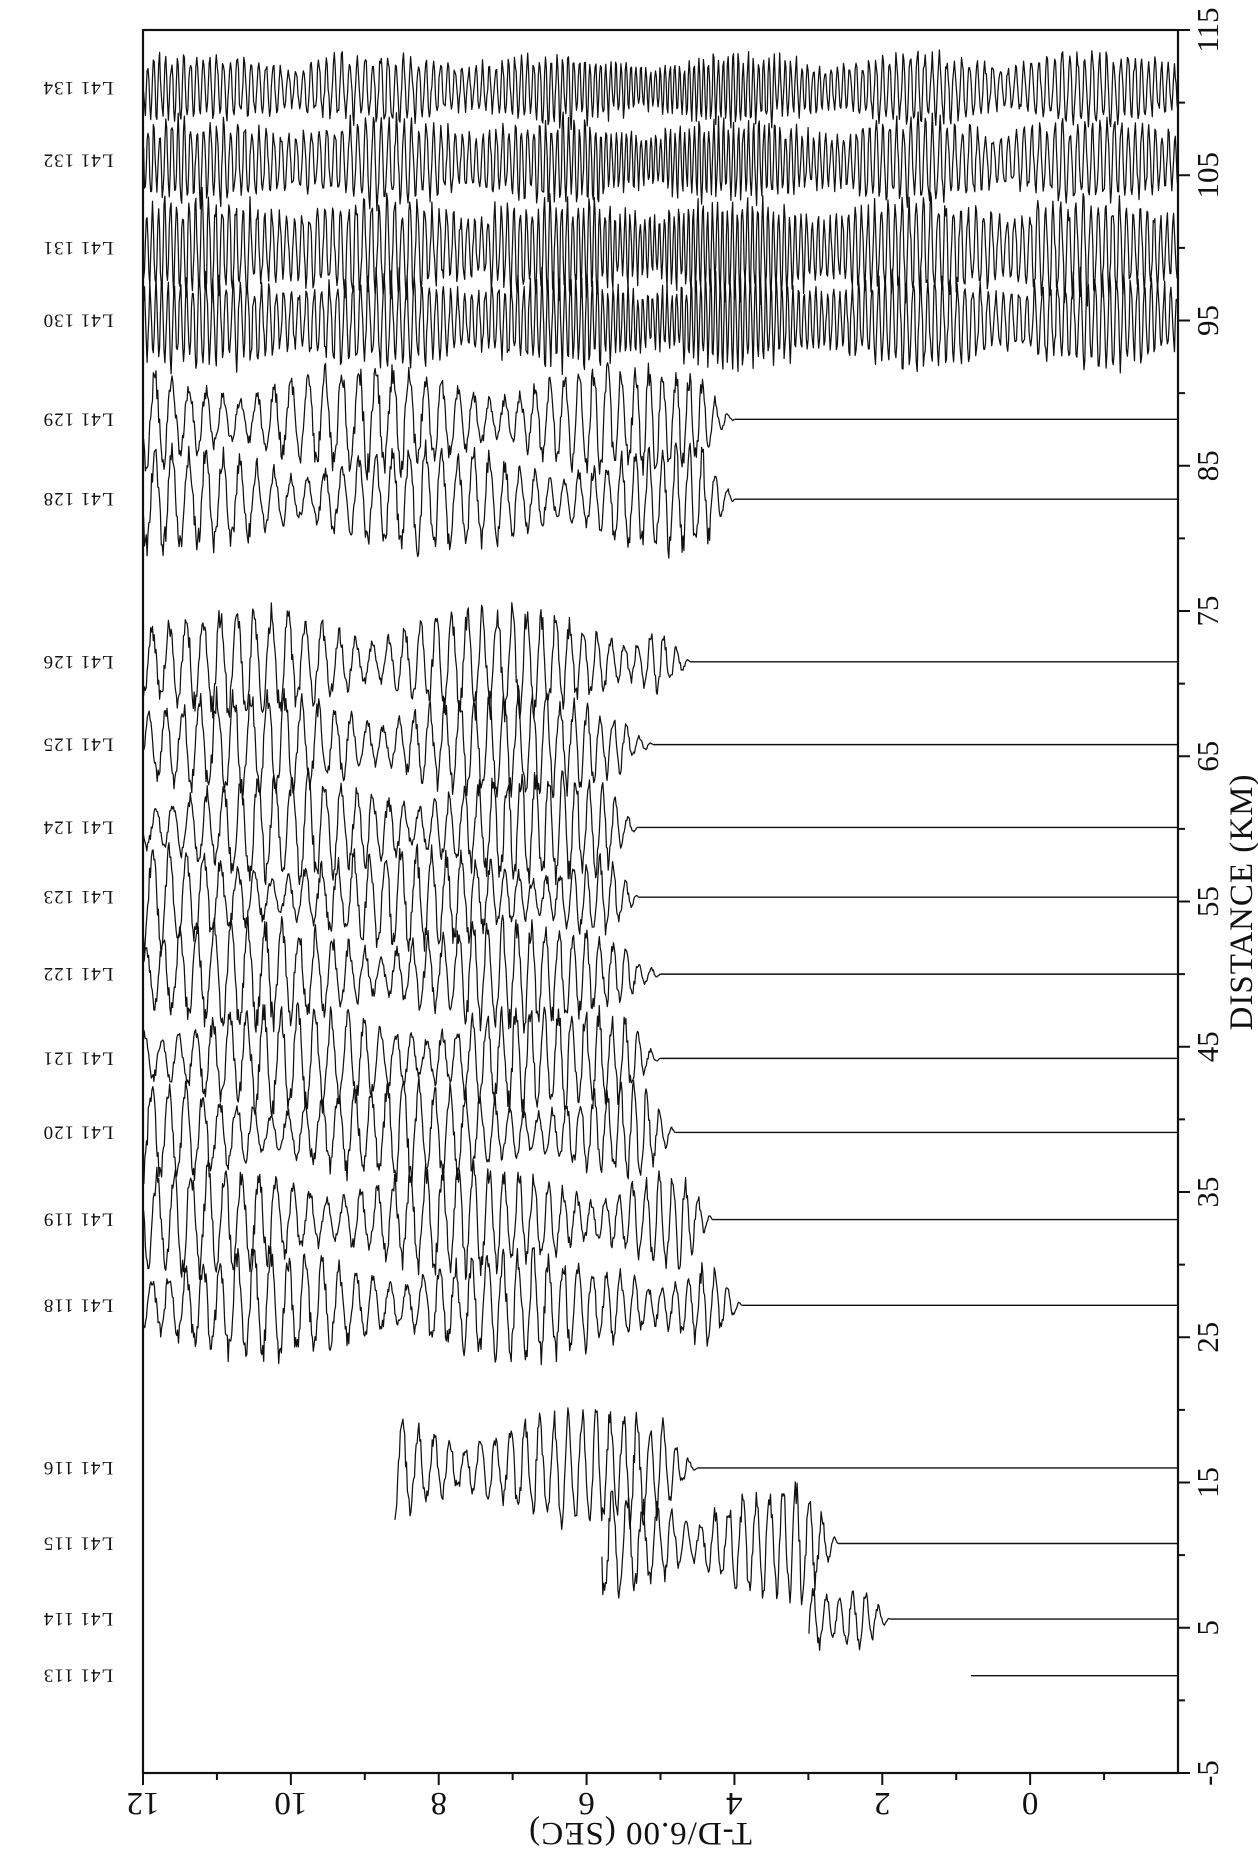  I want to click on distance-tick-label: 105, so click(1207, 175).